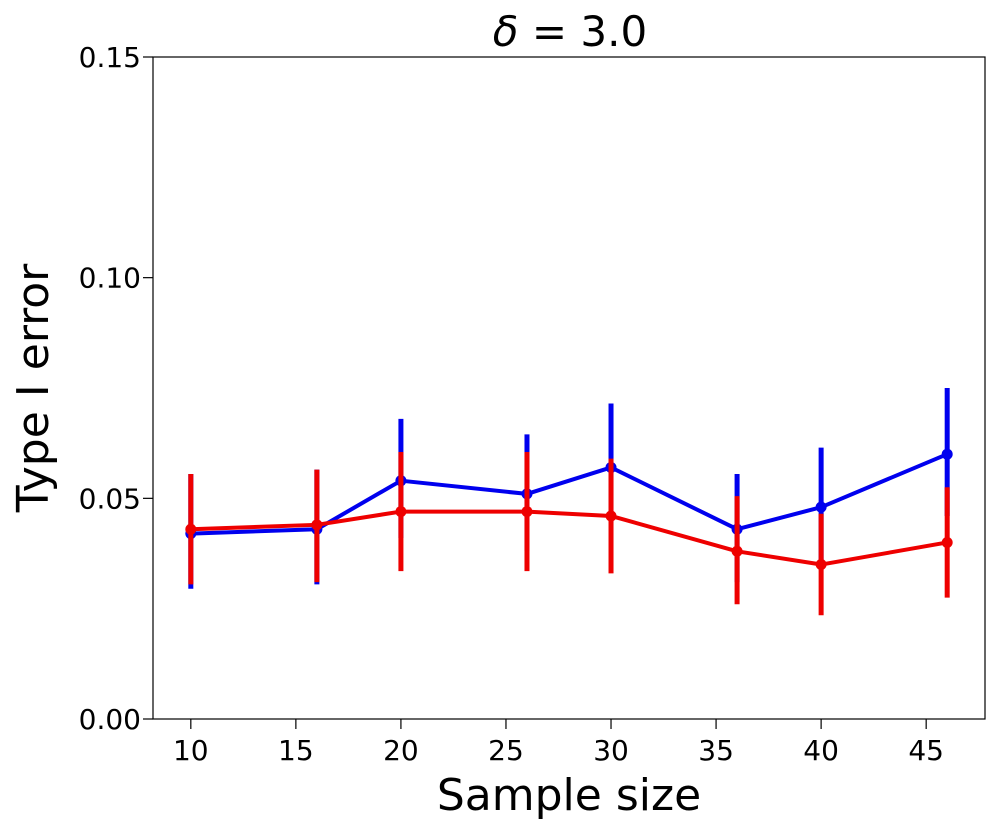  I want to click on x-tick-label: 10, so click(191, 750).